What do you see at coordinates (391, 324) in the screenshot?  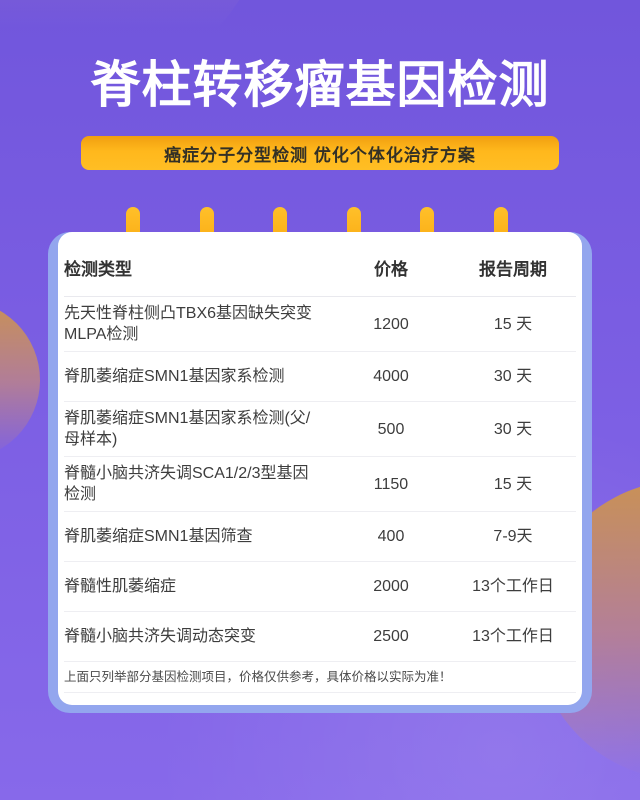 I see `cell-price: 1200` at bounding box center [391, 324].